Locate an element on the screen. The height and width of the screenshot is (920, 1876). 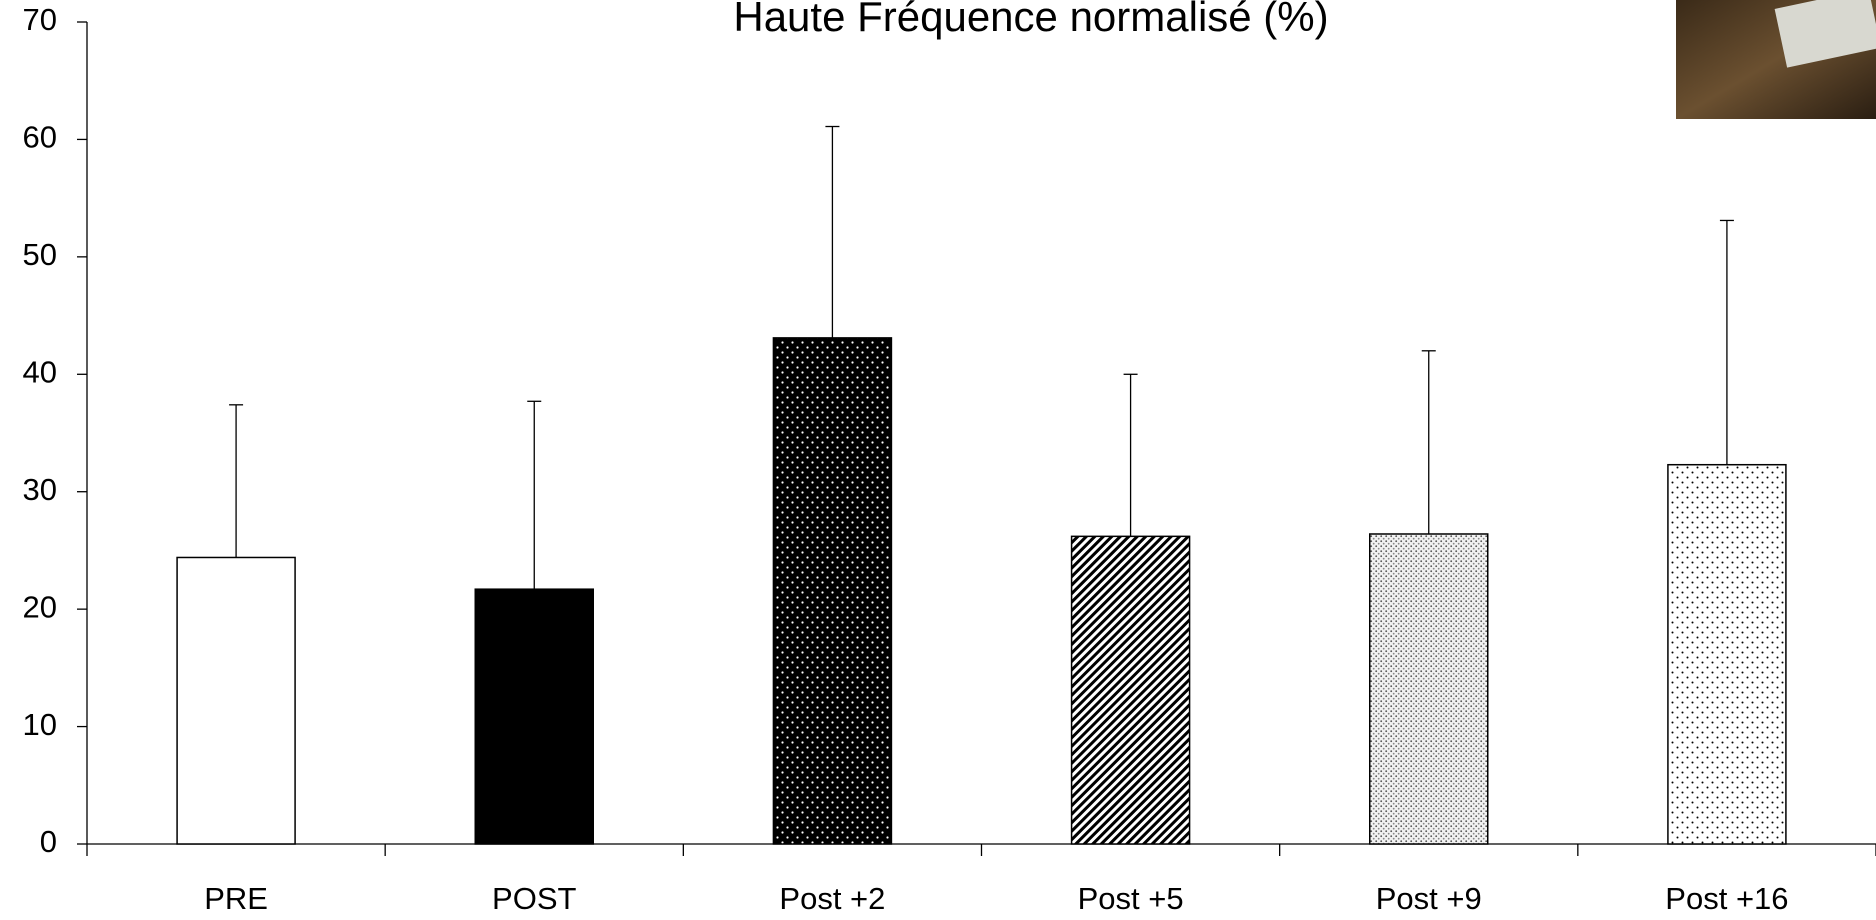
x-tick-label: POST is located at coordinates (534, 898).